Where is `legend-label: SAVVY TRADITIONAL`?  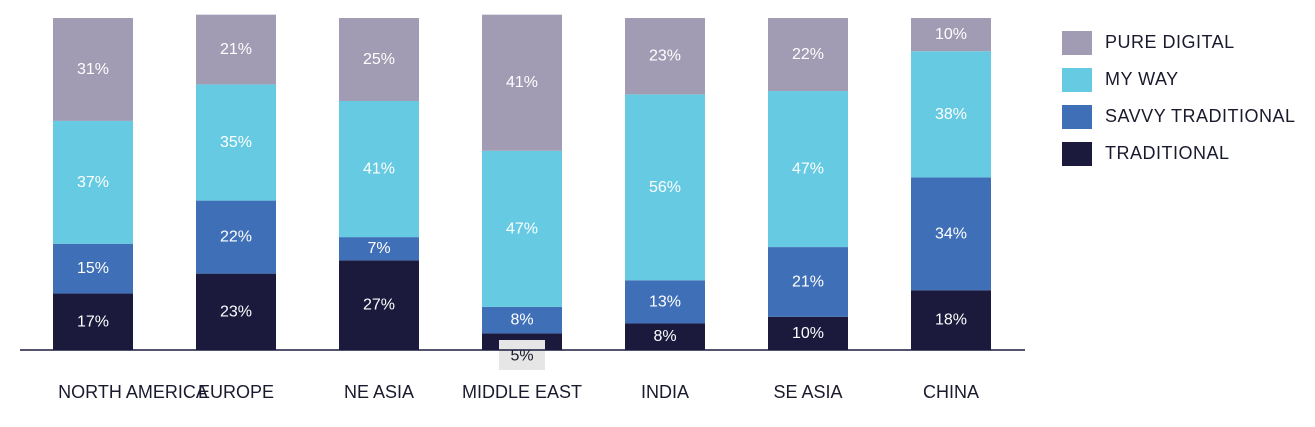 legend-label: SAVVY TRADITIONAL is located at coordinates (1200, 116).